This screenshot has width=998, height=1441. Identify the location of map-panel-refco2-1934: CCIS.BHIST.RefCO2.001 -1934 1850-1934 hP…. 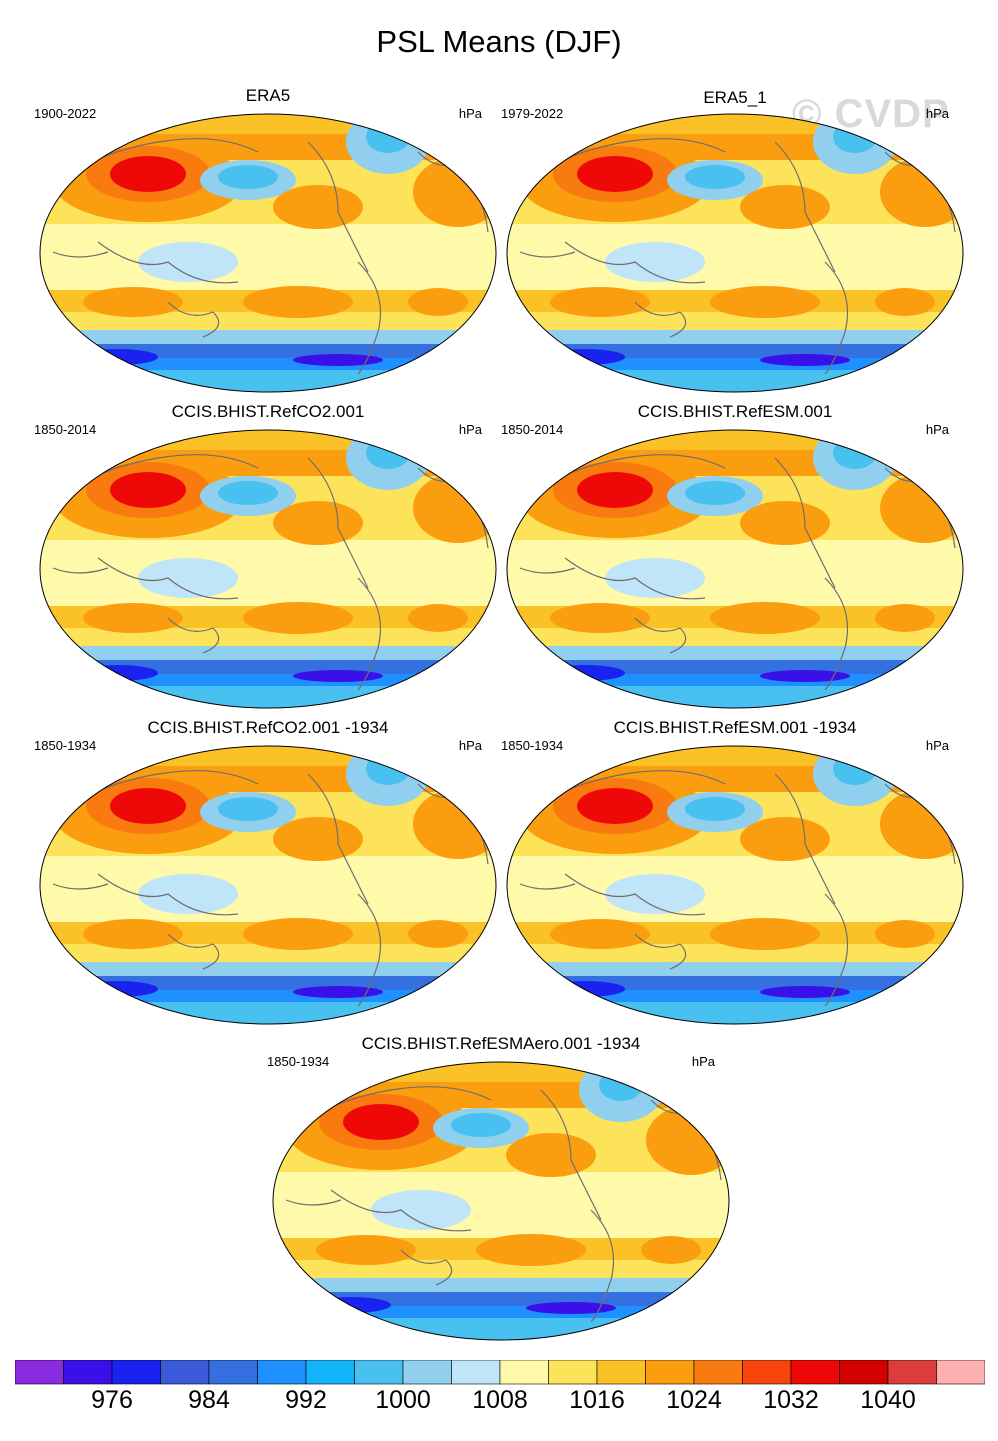
(266, 881).